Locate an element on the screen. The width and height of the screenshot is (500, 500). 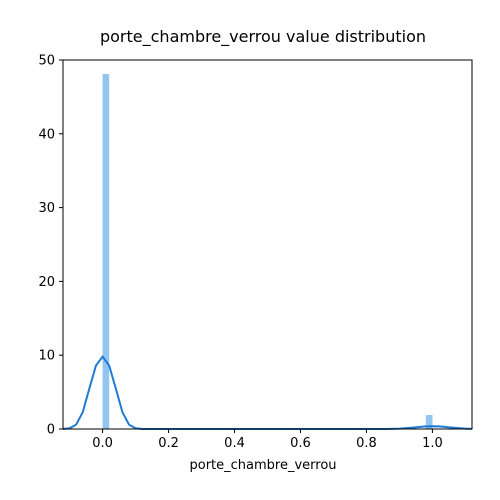
y-tick-label: 10 is located at coordinates (46, 356).